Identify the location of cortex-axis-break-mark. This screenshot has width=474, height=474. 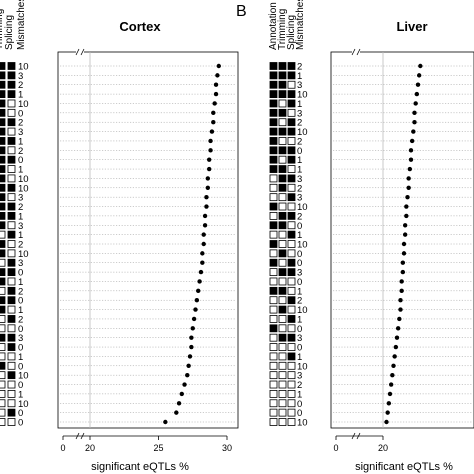
(77, 52).